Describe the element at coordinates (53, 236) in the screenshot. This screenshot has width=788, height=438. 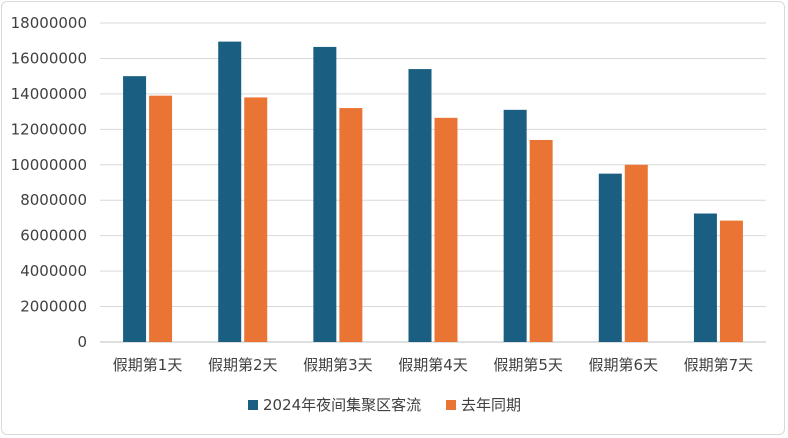
I see `y-tick-label: 6000000` at that location.